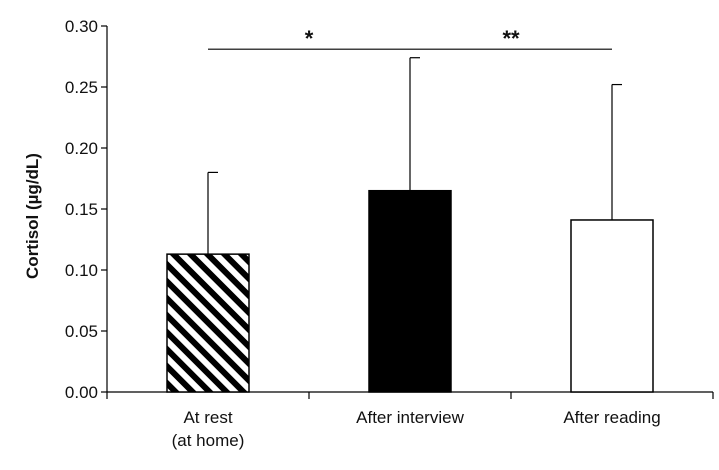  Describe the element at coordinates (81, 148) in the screenshot. I see `y-tick-label: 0.20` at that location.